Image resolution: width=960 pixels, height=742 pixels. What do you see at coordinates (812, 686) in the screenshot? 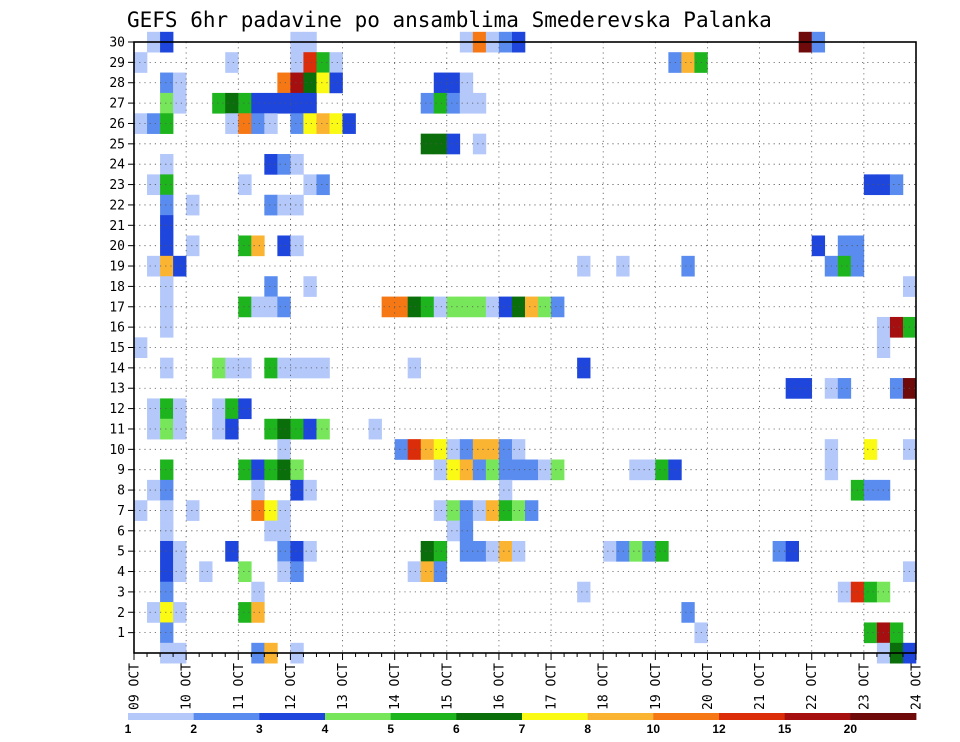
I see `x-tick-label: 22 OCT` at bounding box center [812, 686].